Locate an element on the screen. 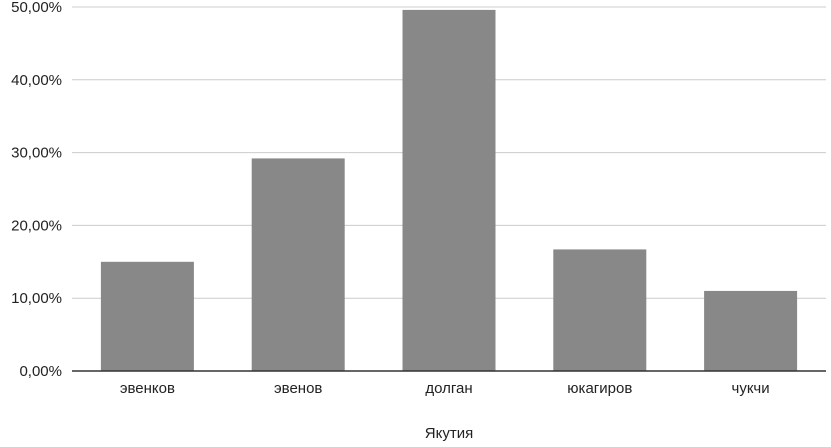 The width and height of the screenshot is (831, 447). x-tick-label: долган is located at coordinates (448, 388).